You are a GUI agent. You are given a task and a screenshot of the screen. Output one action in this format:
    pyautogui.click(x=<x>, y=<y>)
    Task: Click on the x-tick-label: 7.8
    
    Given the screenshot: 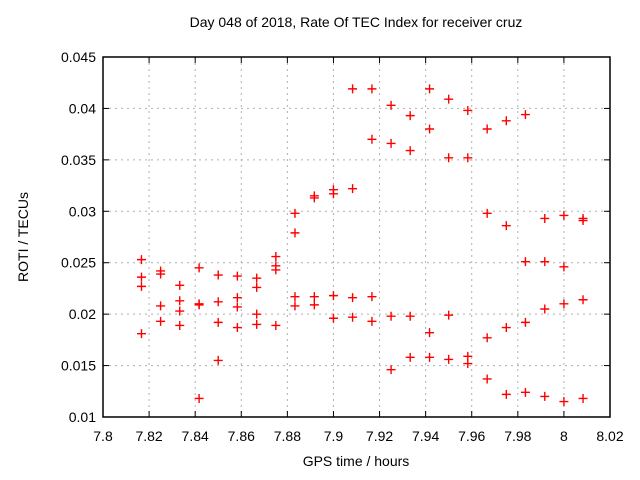 What is the action you would take?
    pyautogui.click(x=103, y=436)
    